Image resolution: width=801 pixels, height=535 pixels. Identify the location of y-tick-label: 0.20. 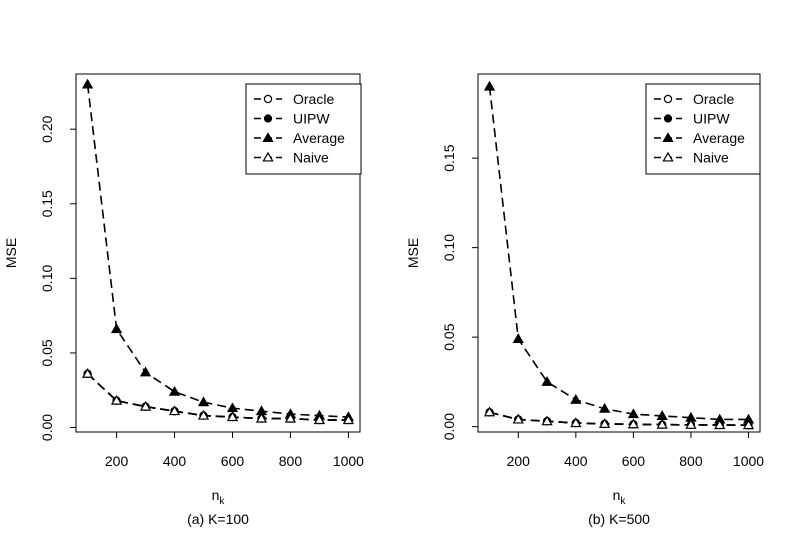
(47, 128).